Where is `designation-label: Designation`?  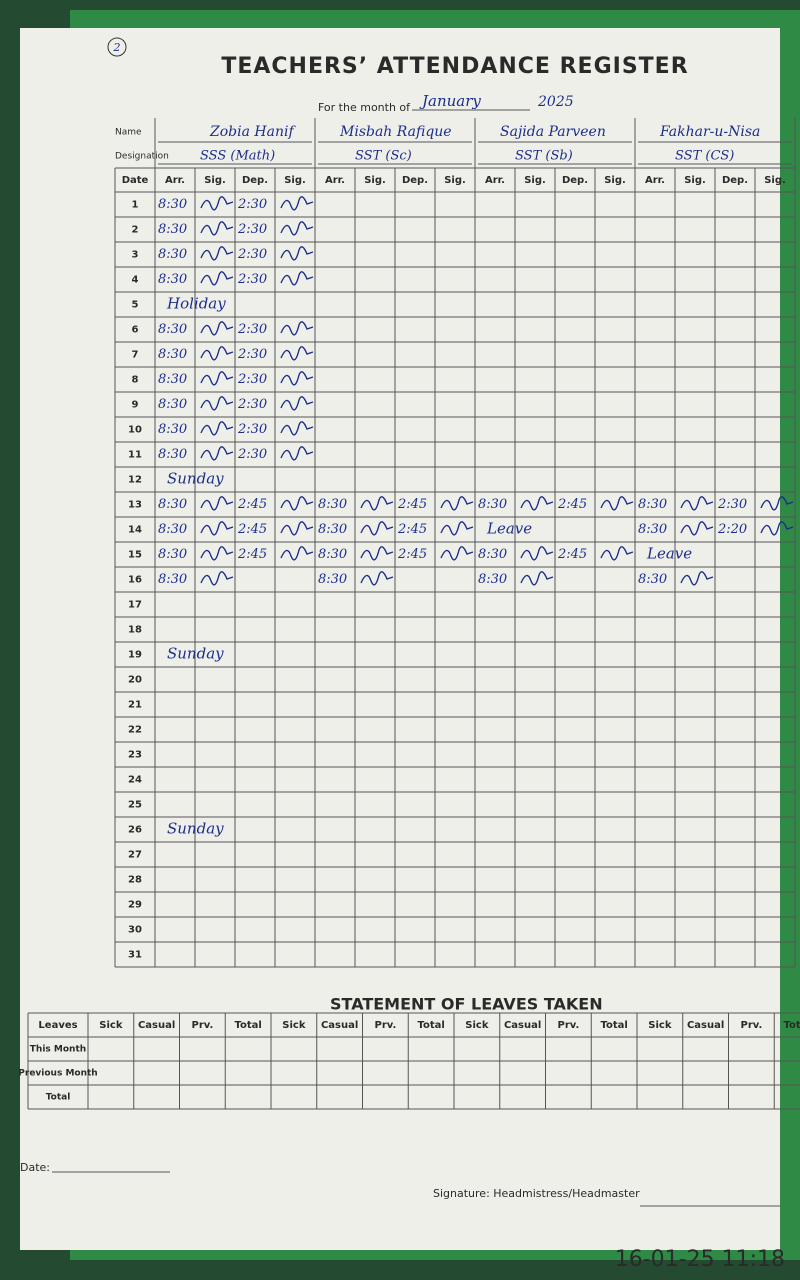
designation-label: Designation is located at coordinates (142, 157).